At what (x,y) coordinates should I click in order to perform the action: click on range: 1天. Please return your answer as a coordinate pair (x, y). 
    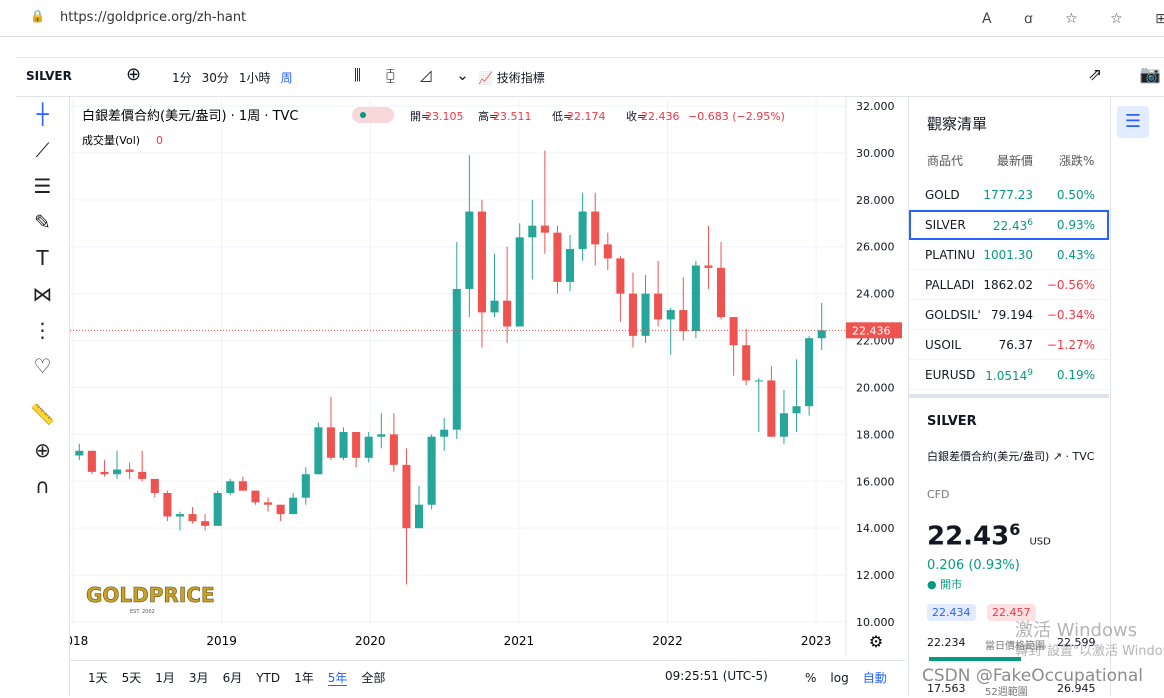
    Looking at the image, I should click on (98, 678).